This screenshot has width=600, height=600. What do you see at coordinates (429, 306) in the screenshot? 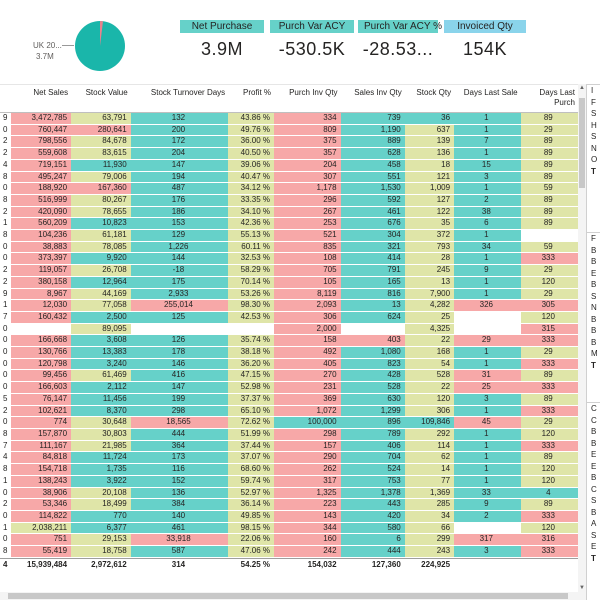
I see `table-cell: 4,282` at bounding box center [429, 306].